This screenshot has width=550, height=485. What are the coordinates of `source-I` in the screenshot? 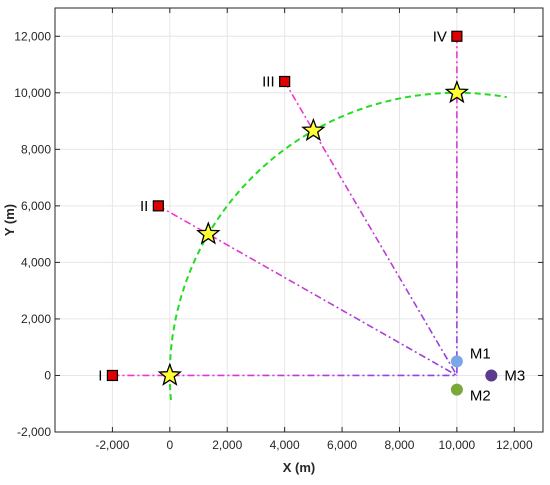 It's located at (112, 375).